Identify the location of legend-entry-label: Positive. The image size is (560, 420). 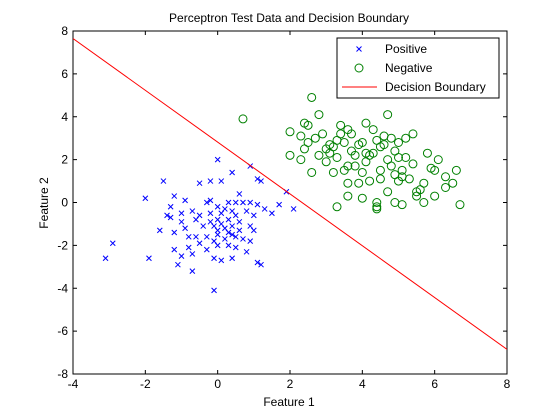
(406, 49).